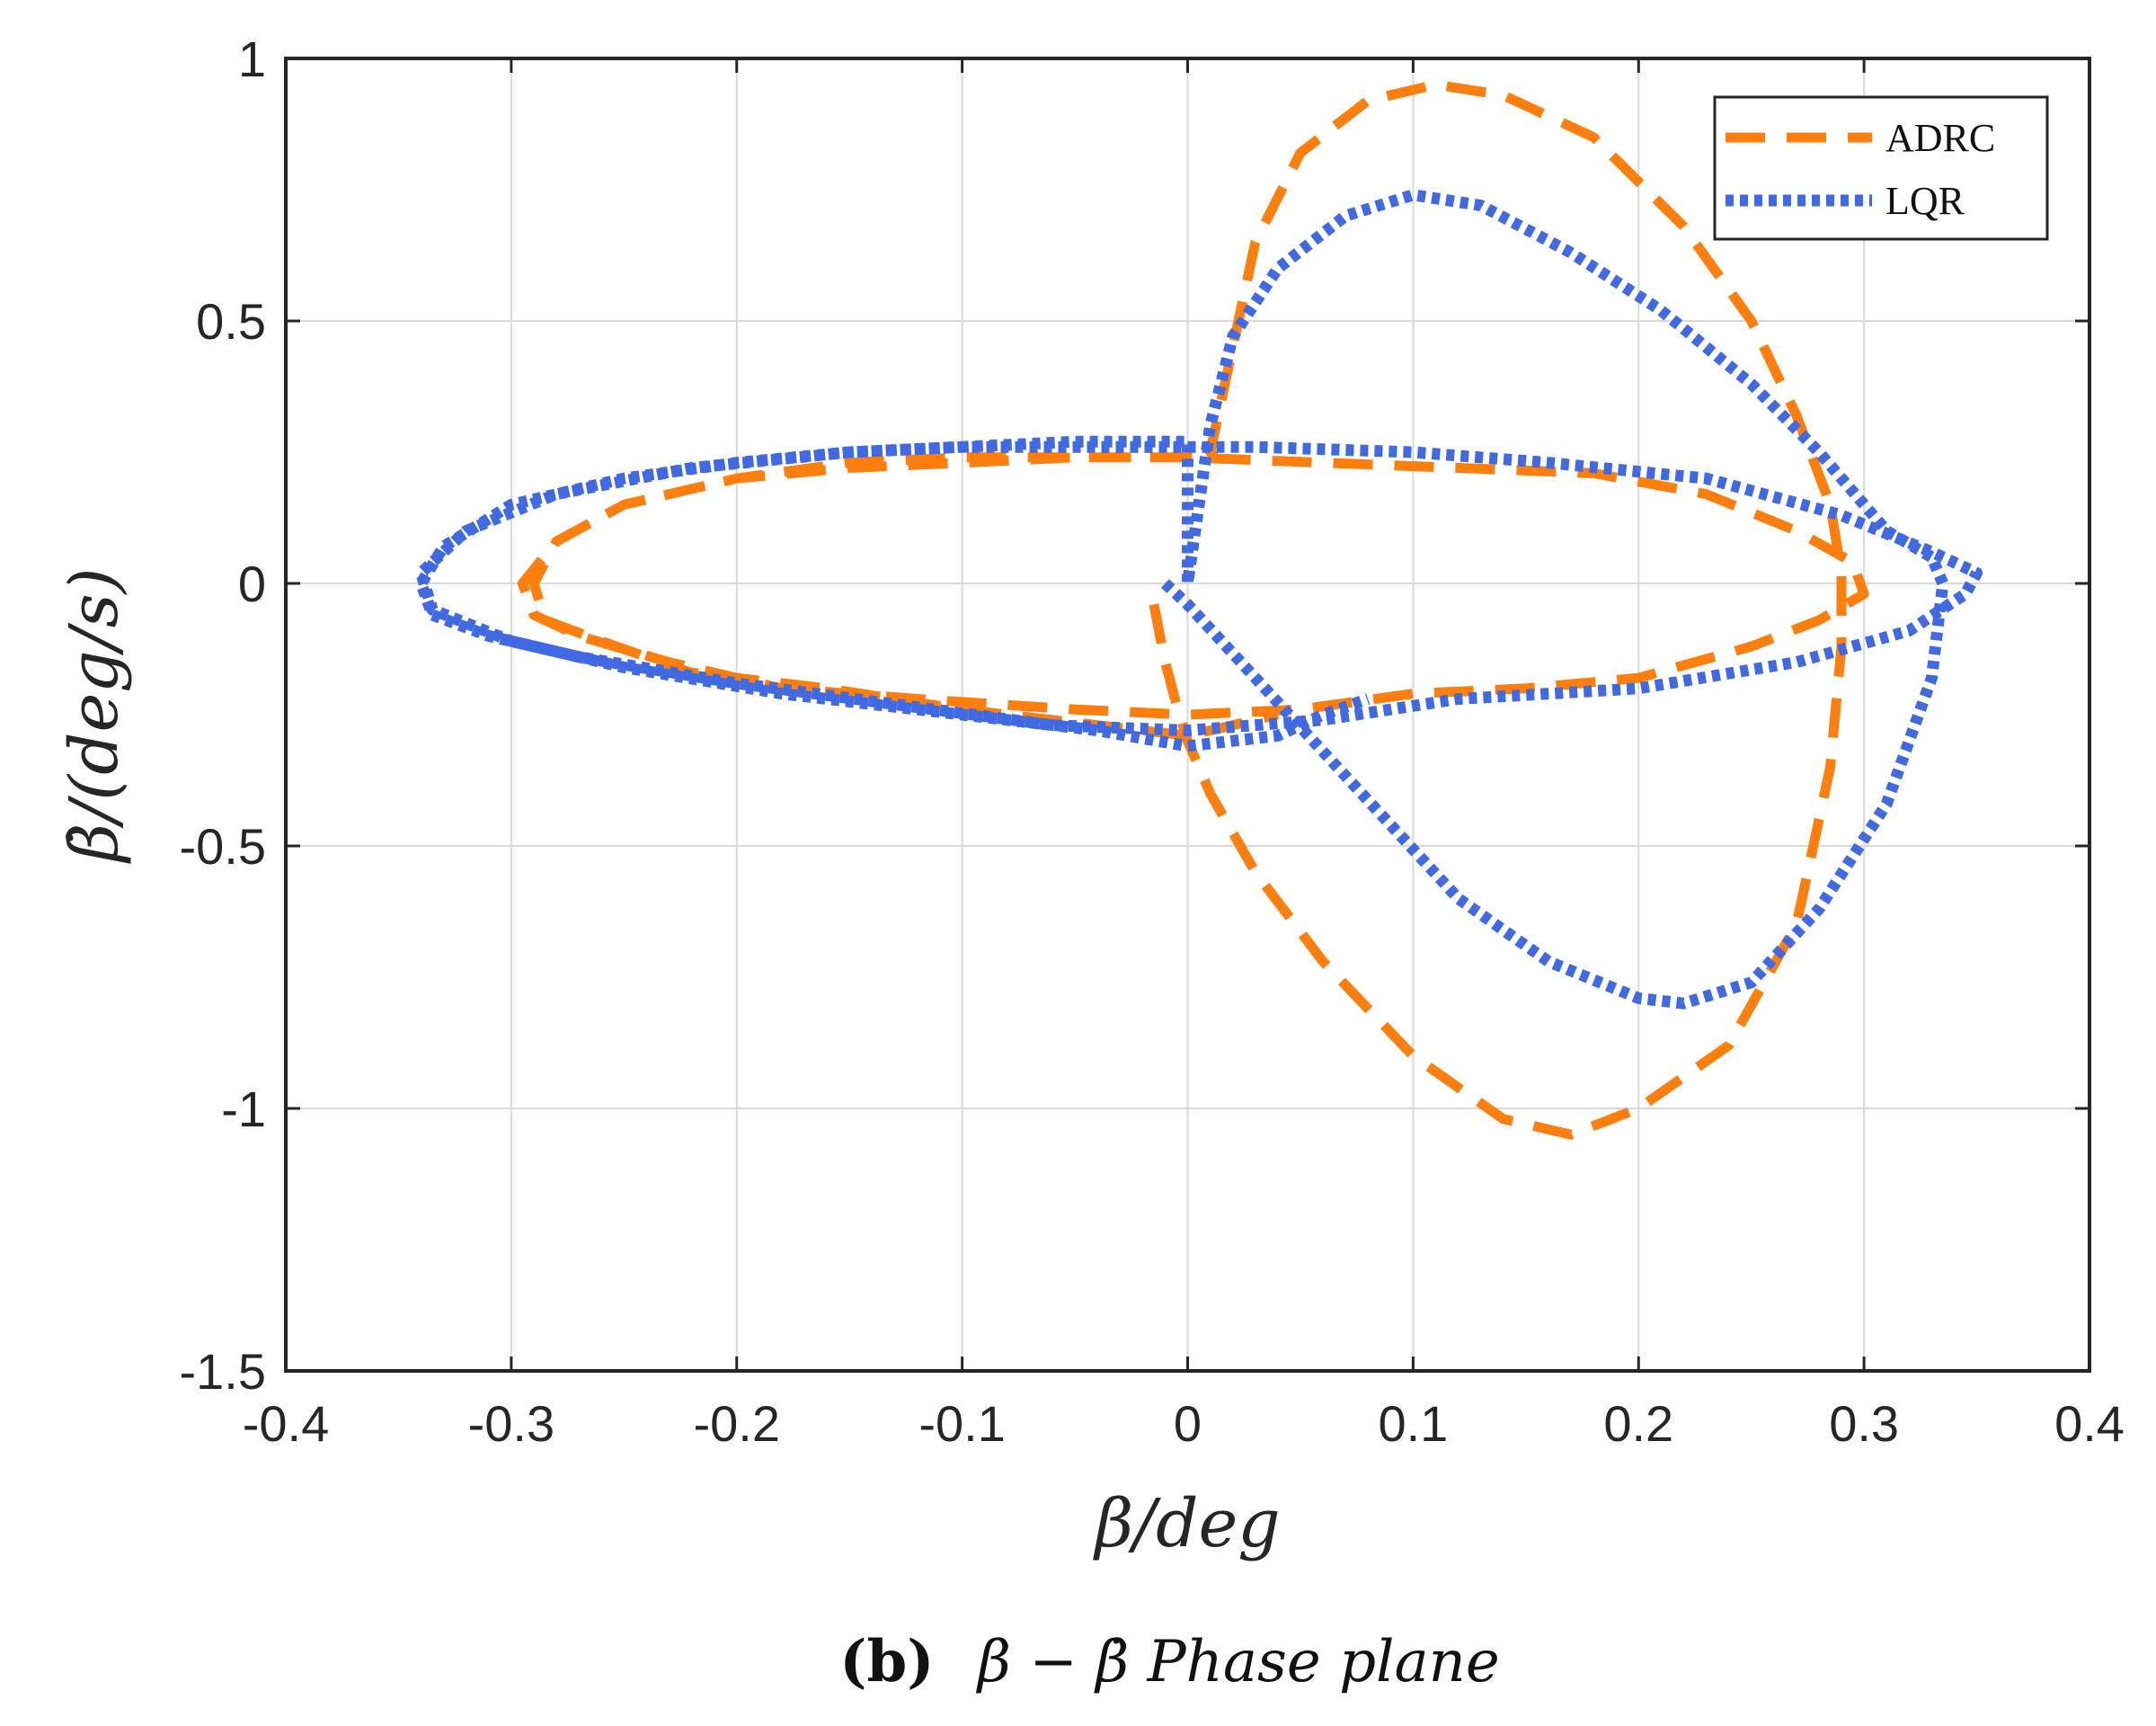  Describe the element at coordinates (252, 59) in the screenshot. I see `y-tick-label: 1` at that location.